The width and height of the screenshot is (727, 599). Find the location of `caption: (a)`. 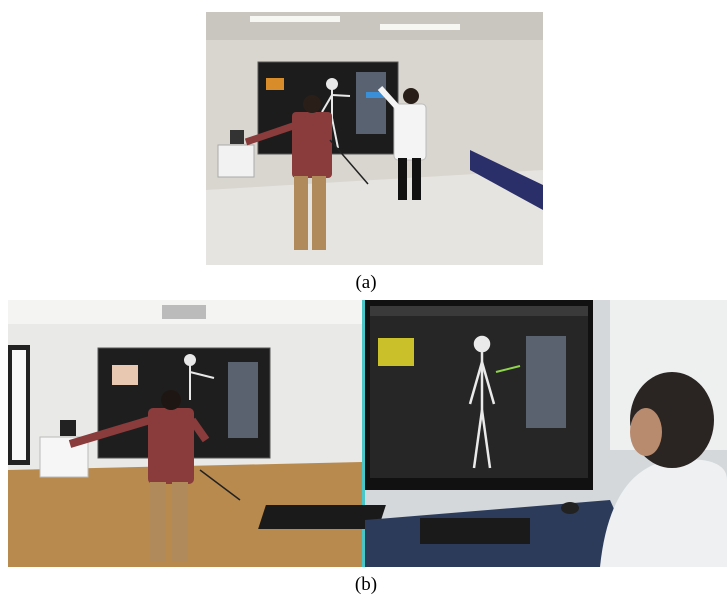

caption: (a) is located at coordinates (366, 282).